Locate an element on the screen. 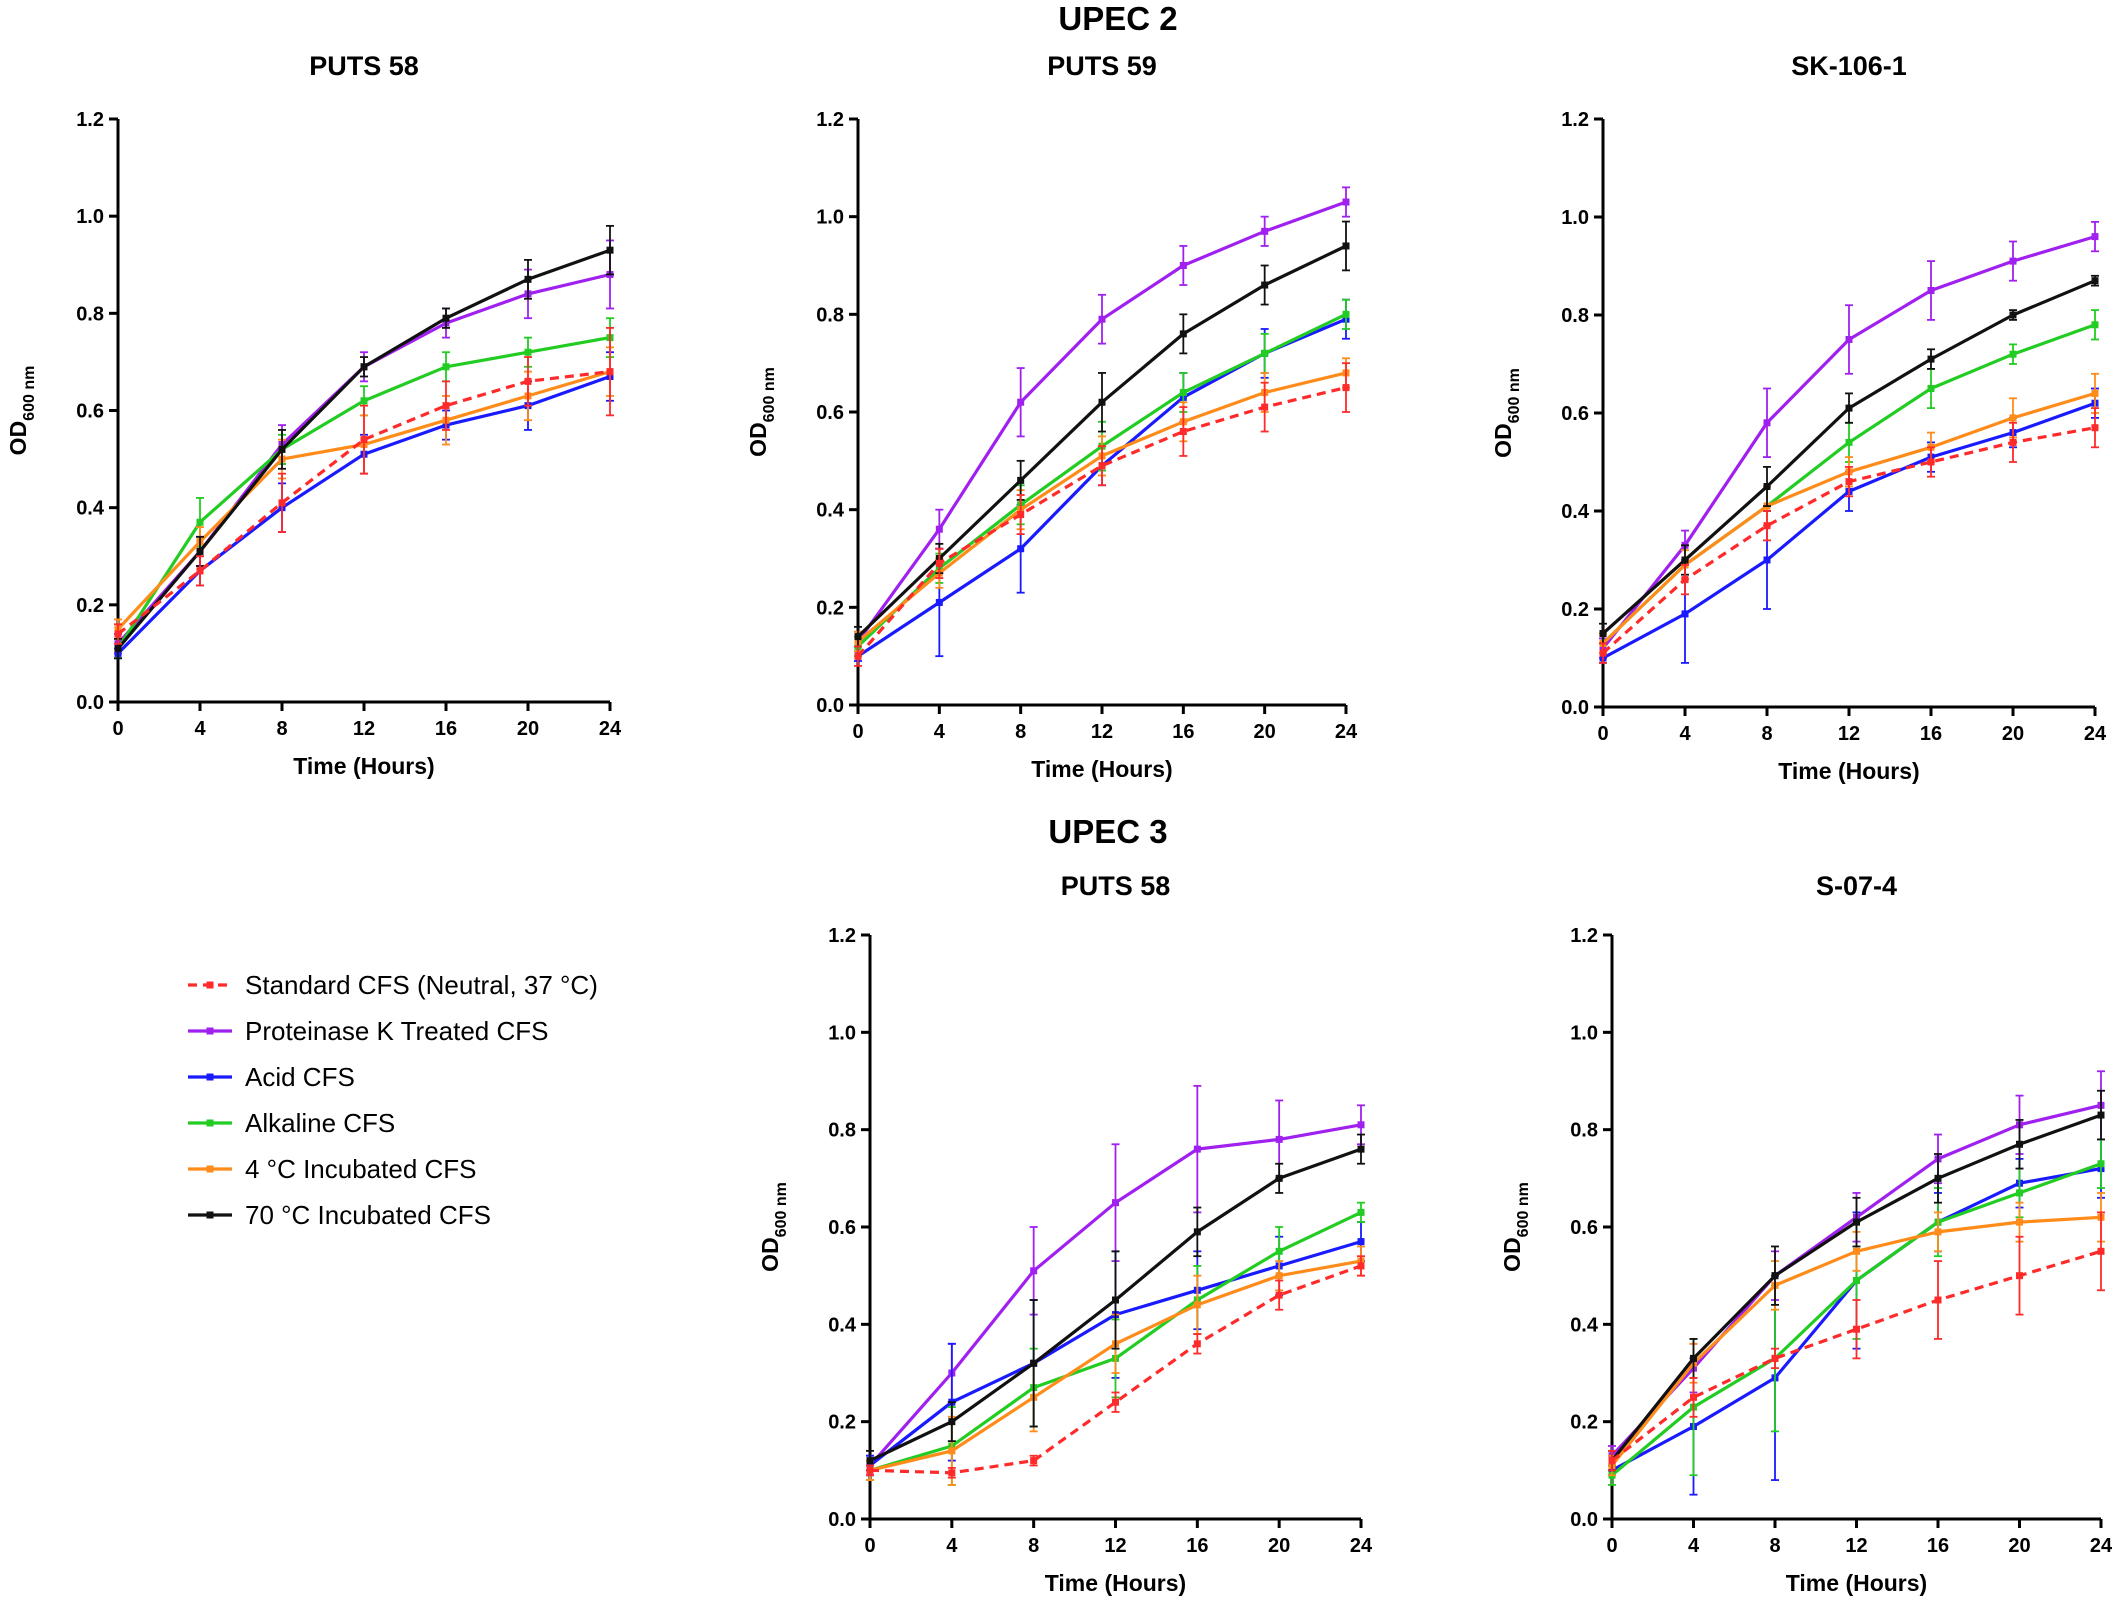 This screenshot has height=1608, width=2118. group-title-upec-2: UPEC 2 is located at coordinates (1117, 18).